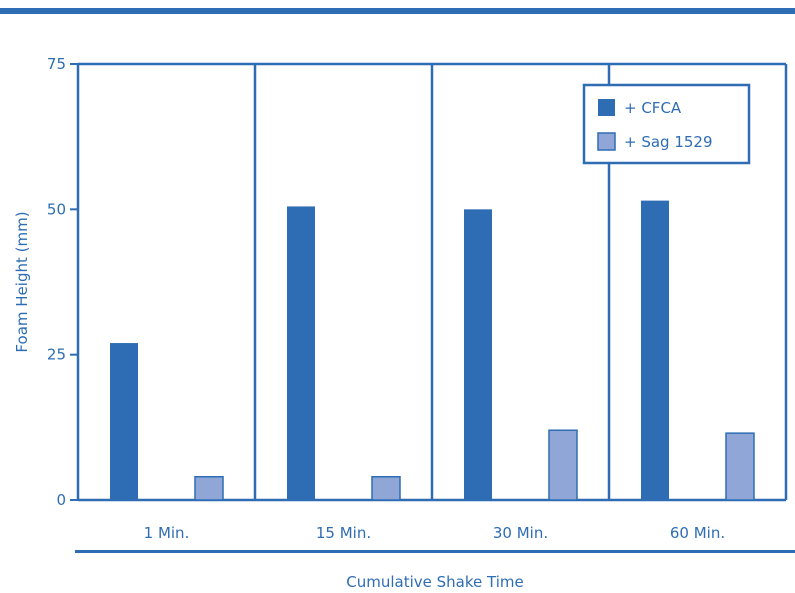 The width and height of the screenshot is (795, 593). I want to click on y-tick-label: 50, so click(56, 209).